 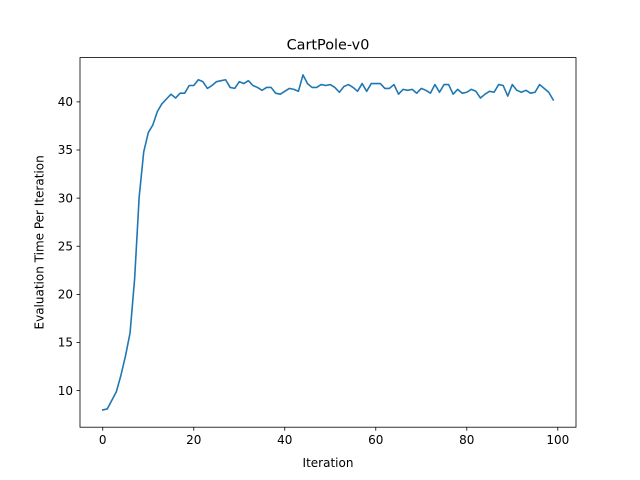 I want to click on x-tick-label: 20, so click(x=193, y=440).